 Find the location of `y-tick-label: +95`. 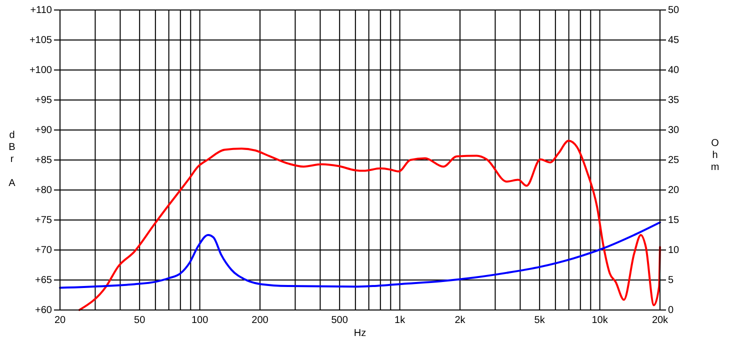

y-tick-label: +95 is located at coordinates (43, 100).